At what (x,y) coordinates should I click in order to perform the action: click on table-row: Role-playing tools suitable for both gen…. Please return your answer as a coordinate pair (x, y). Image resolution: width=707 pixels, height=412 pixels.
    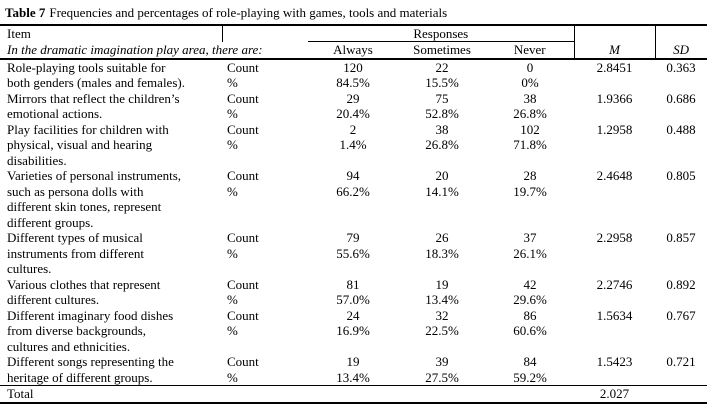
    Looking at the image, I should click on (353, 75).